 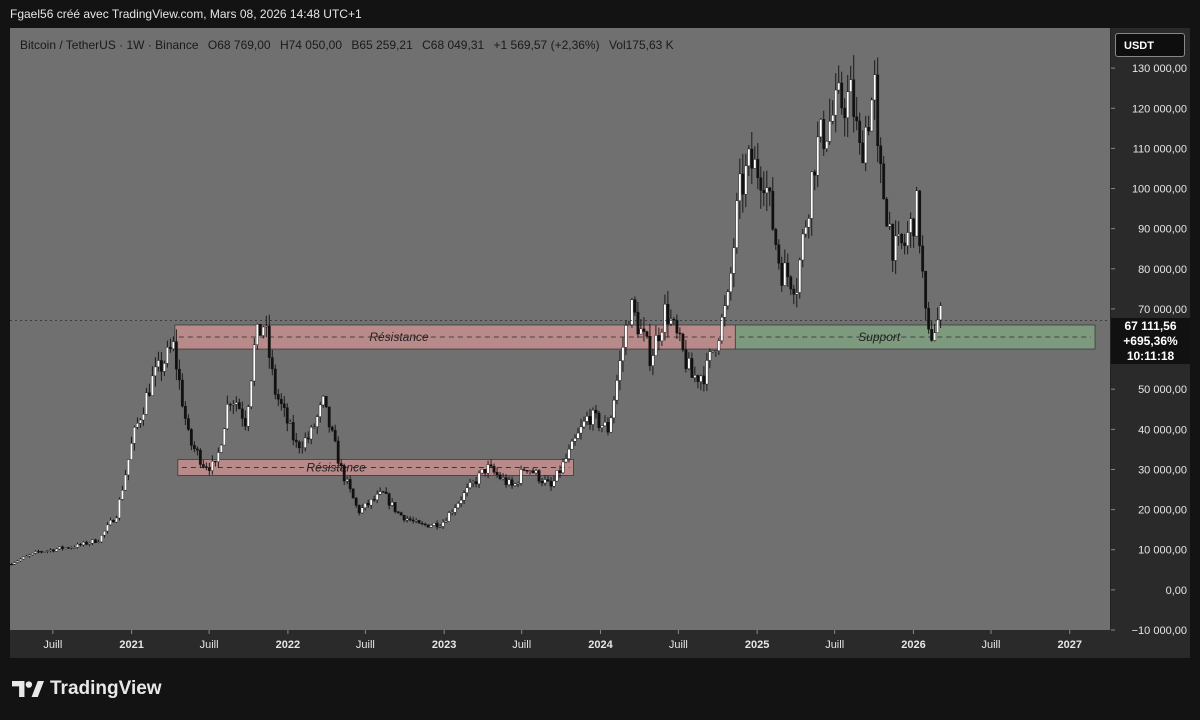 What do you see at coordinates (355, 45) in the screenshot?
I see `low-label: B` at bounding box center [355, 45].